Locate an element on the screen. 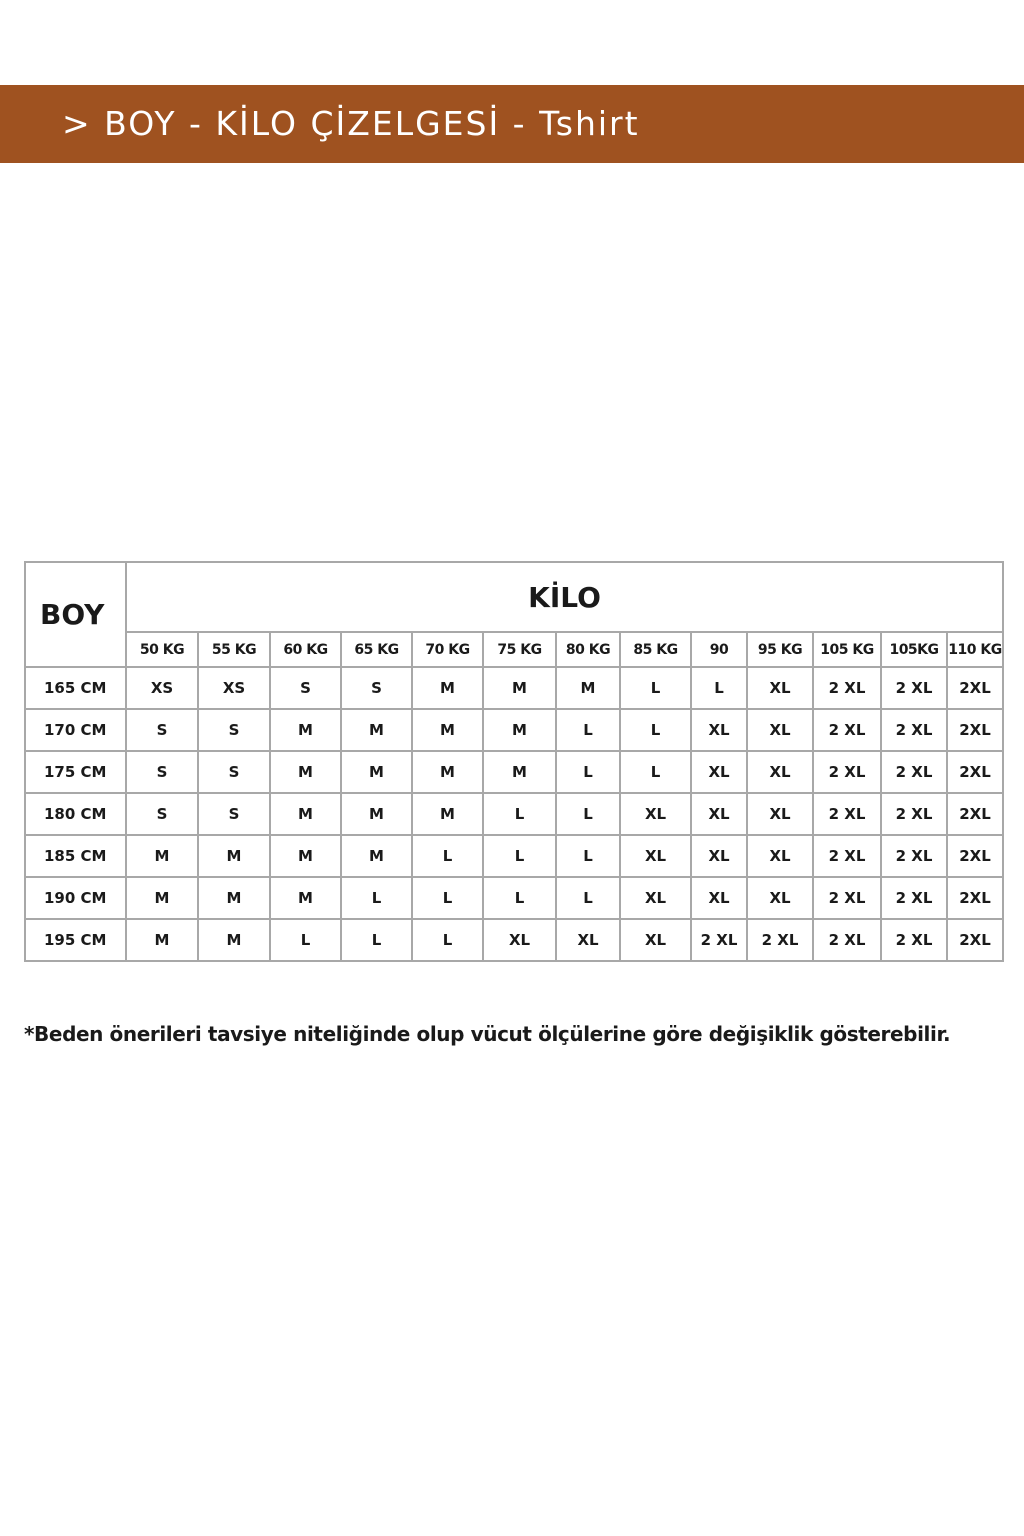  data-row: 195 CM M M L L L XL XL XL 2 XL 2 XL 2 XL 2 XL 2XL is located at coordinates (514, 940).